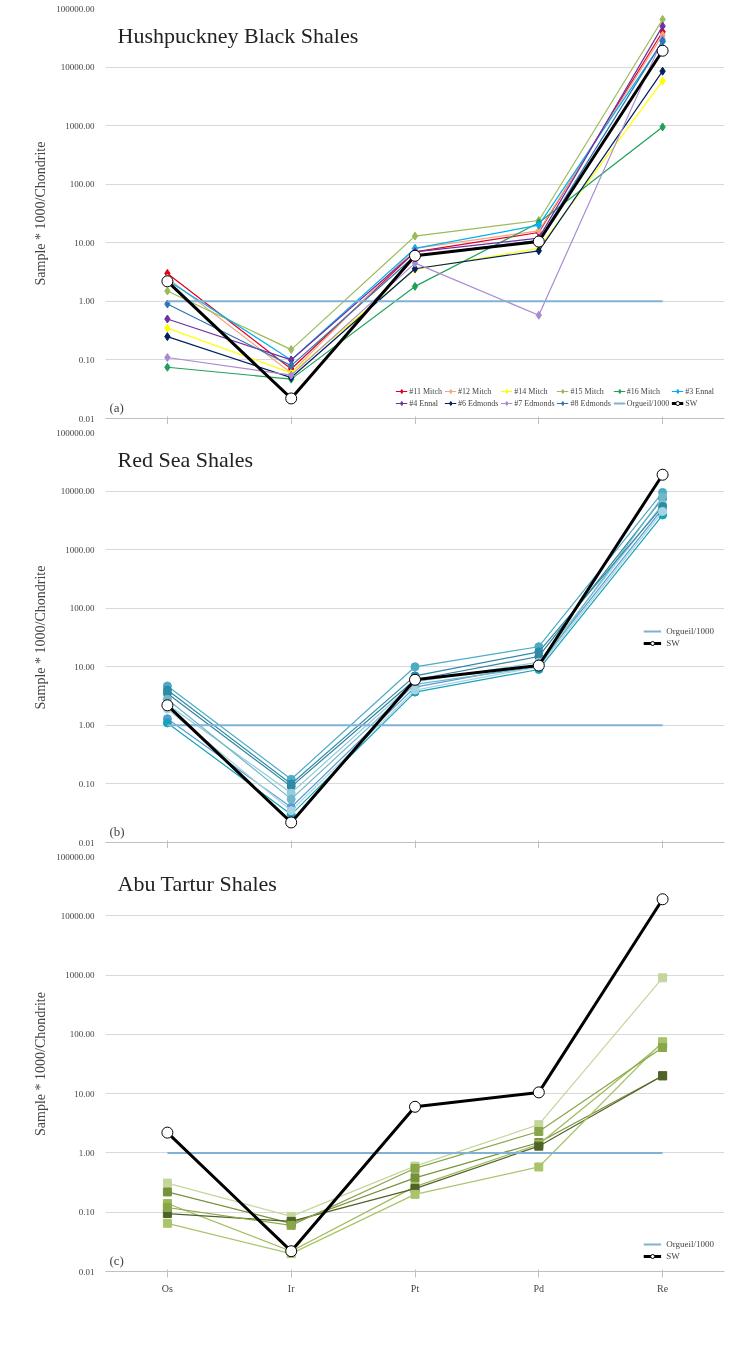 The width and height of the screenshot is (736, 1371). Describe the element at coordinates (116, 1260) in the screenshot. I see `annotation: (c)` at that location.